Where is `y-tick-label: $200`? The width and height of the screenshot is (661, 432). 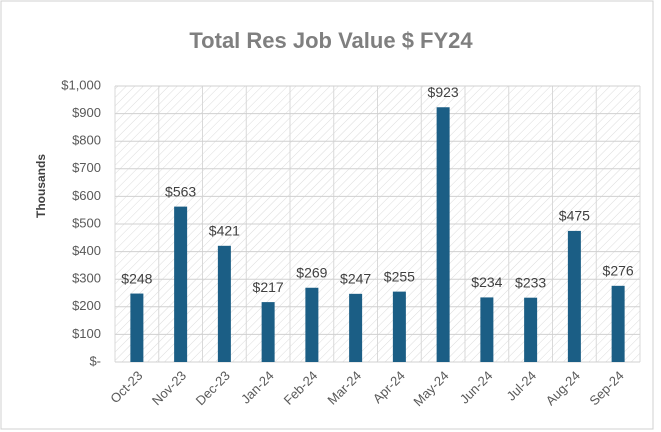
y-tick-label: $200 is located at coordinates (86, 305).